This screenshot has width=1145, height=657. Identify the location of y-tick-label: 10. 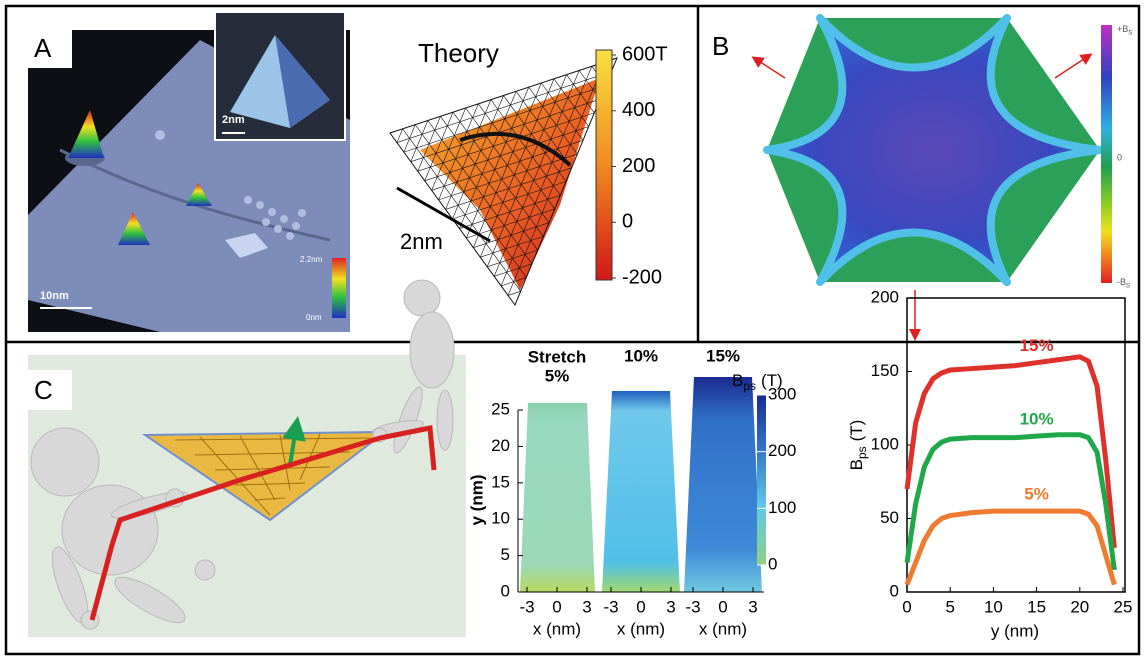
(500, 518).